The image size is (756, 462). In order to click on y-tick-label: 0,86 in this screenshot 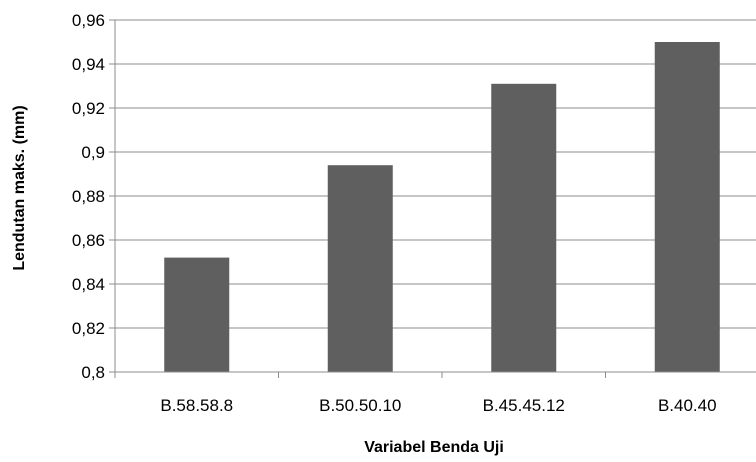, I will do `click(88, 240)`.